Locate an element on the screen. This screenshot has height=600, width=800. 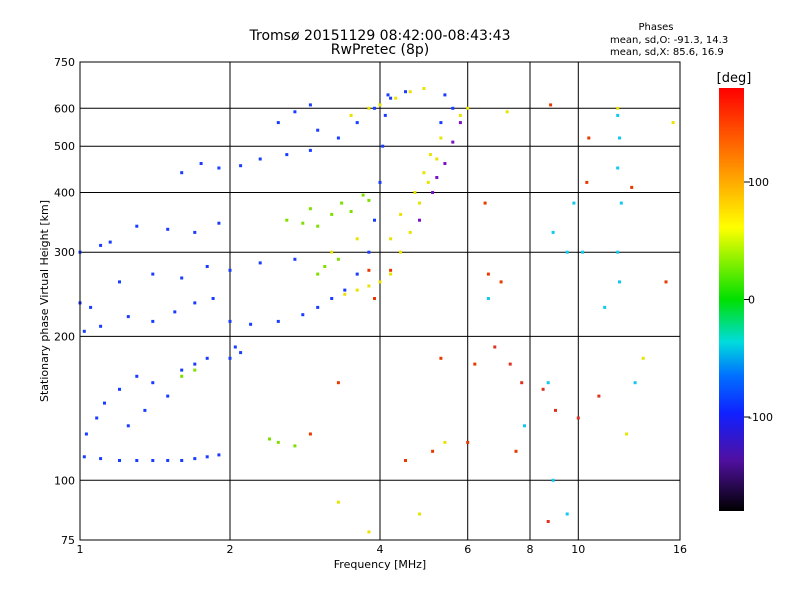
chart-subtitle: RwPretec (8p) is located at coordinates (380, 50).